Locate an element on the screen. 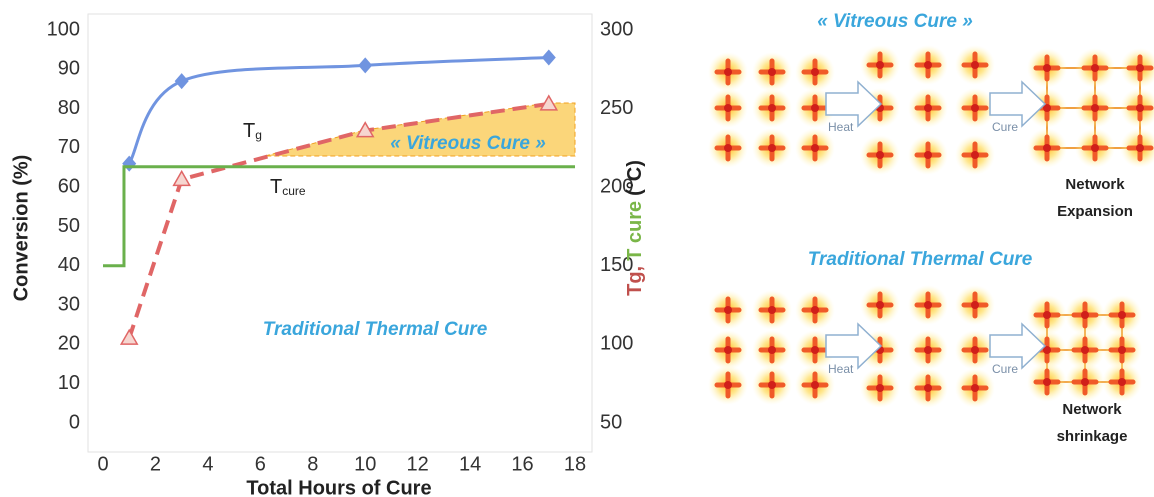 Image resolution: width=1154 pixels, height=497 pixels. y2-axis-title: Tg, T cure (°C) is located at coordinates (635, 228).